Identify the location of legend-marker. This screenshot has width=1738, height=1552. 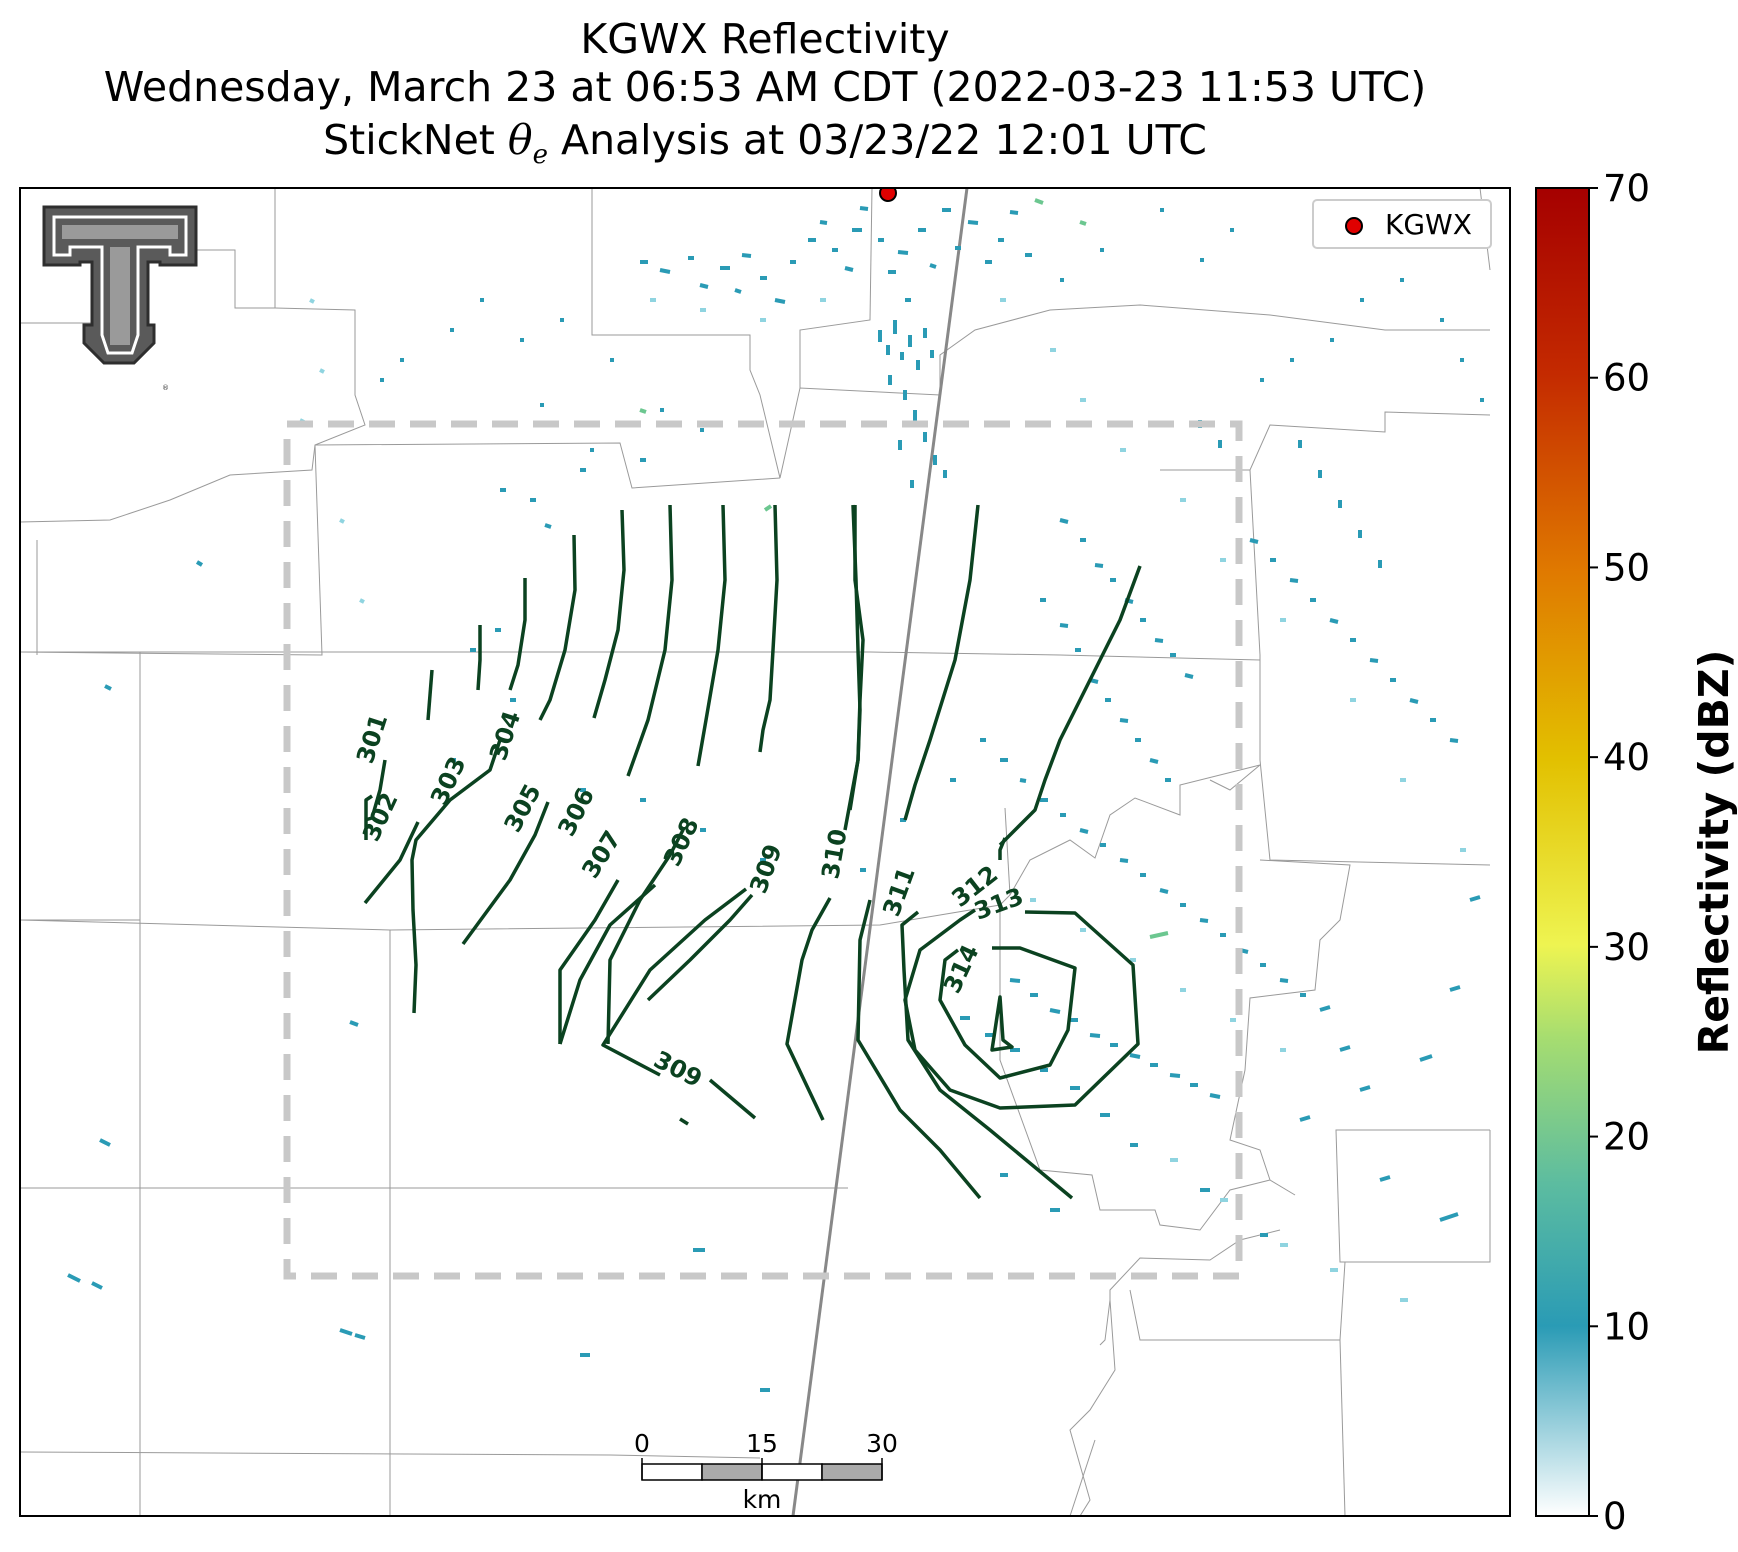
(1354, 226).